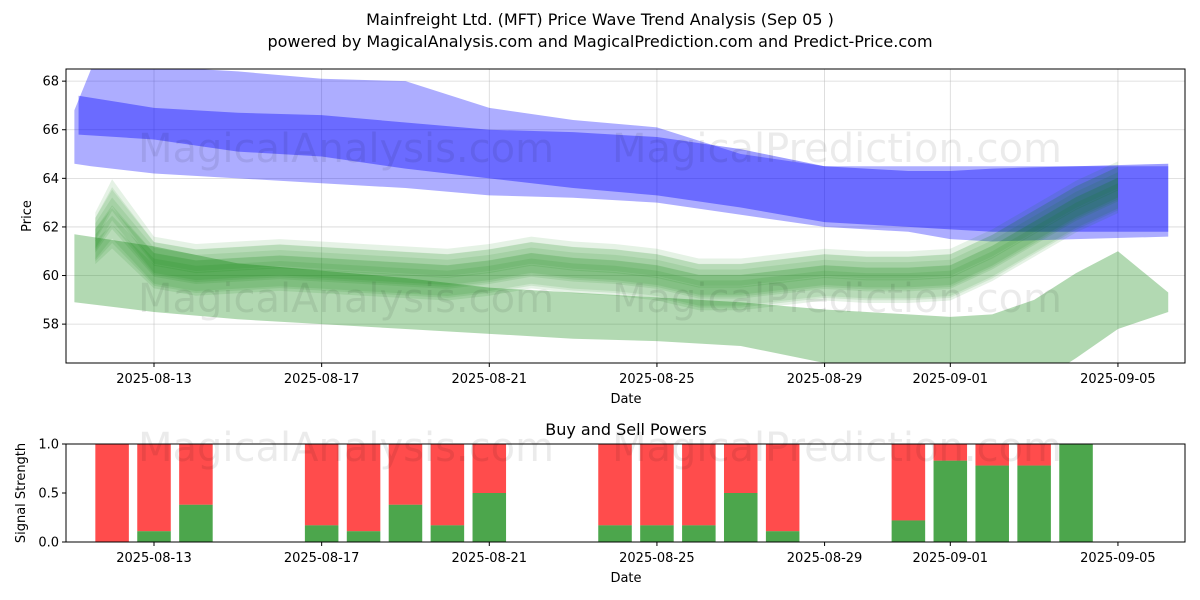 The width and height of the screenshot is (1200, 600). I want to click on price-y-tick-label: 62, so click(50, 227).